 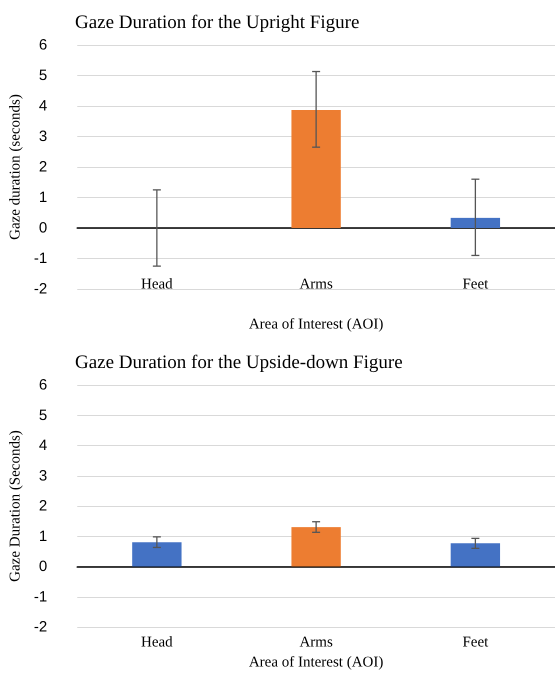 I want to click on y-axis-title: Gaze duration (seconds), so click(x=16, y=167).